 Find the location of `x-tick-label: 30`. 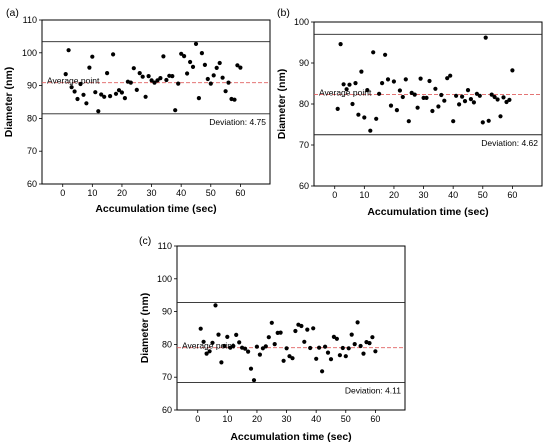

x-tick-label: 30 is located at coordinates (287, 419).